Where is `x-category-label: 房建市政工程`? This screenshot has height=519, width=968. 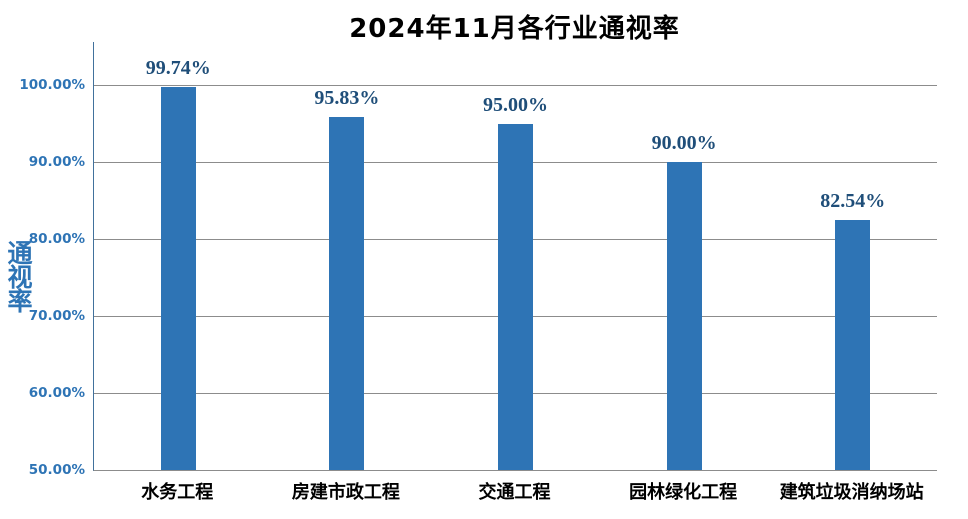
x-category-label: 房建市政工程 is located at coordinates (345, 492).